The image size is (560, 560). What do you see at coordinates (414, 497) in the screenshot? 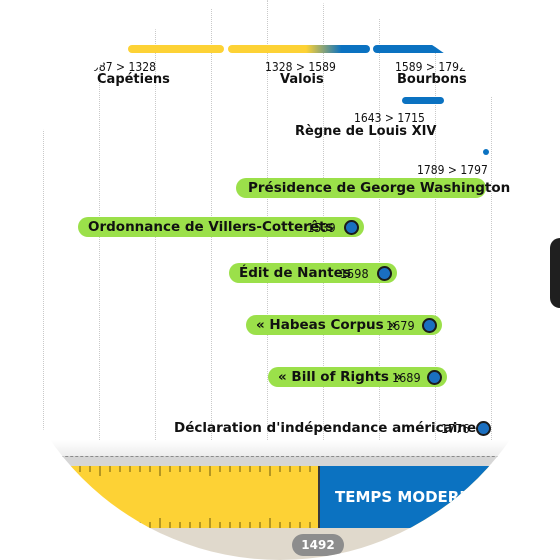
I see `period-label: TEMPS MODERNES` at bounding box center [414, 497].